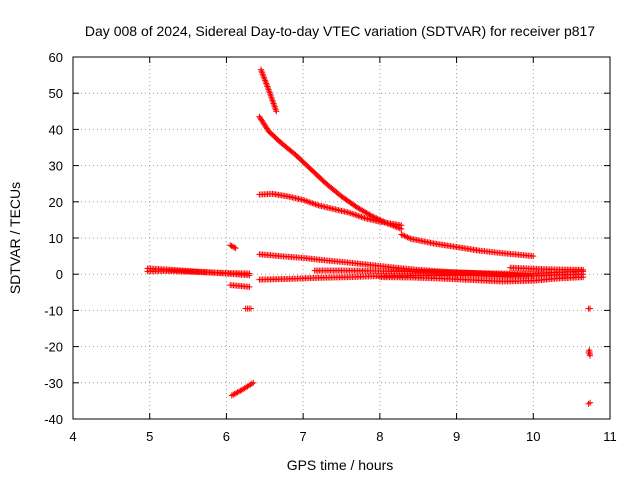  What do you see at coordinates (303, 436) in the screenshot?
I see `x-tick-label: 7` at bounding box center [303, 436].